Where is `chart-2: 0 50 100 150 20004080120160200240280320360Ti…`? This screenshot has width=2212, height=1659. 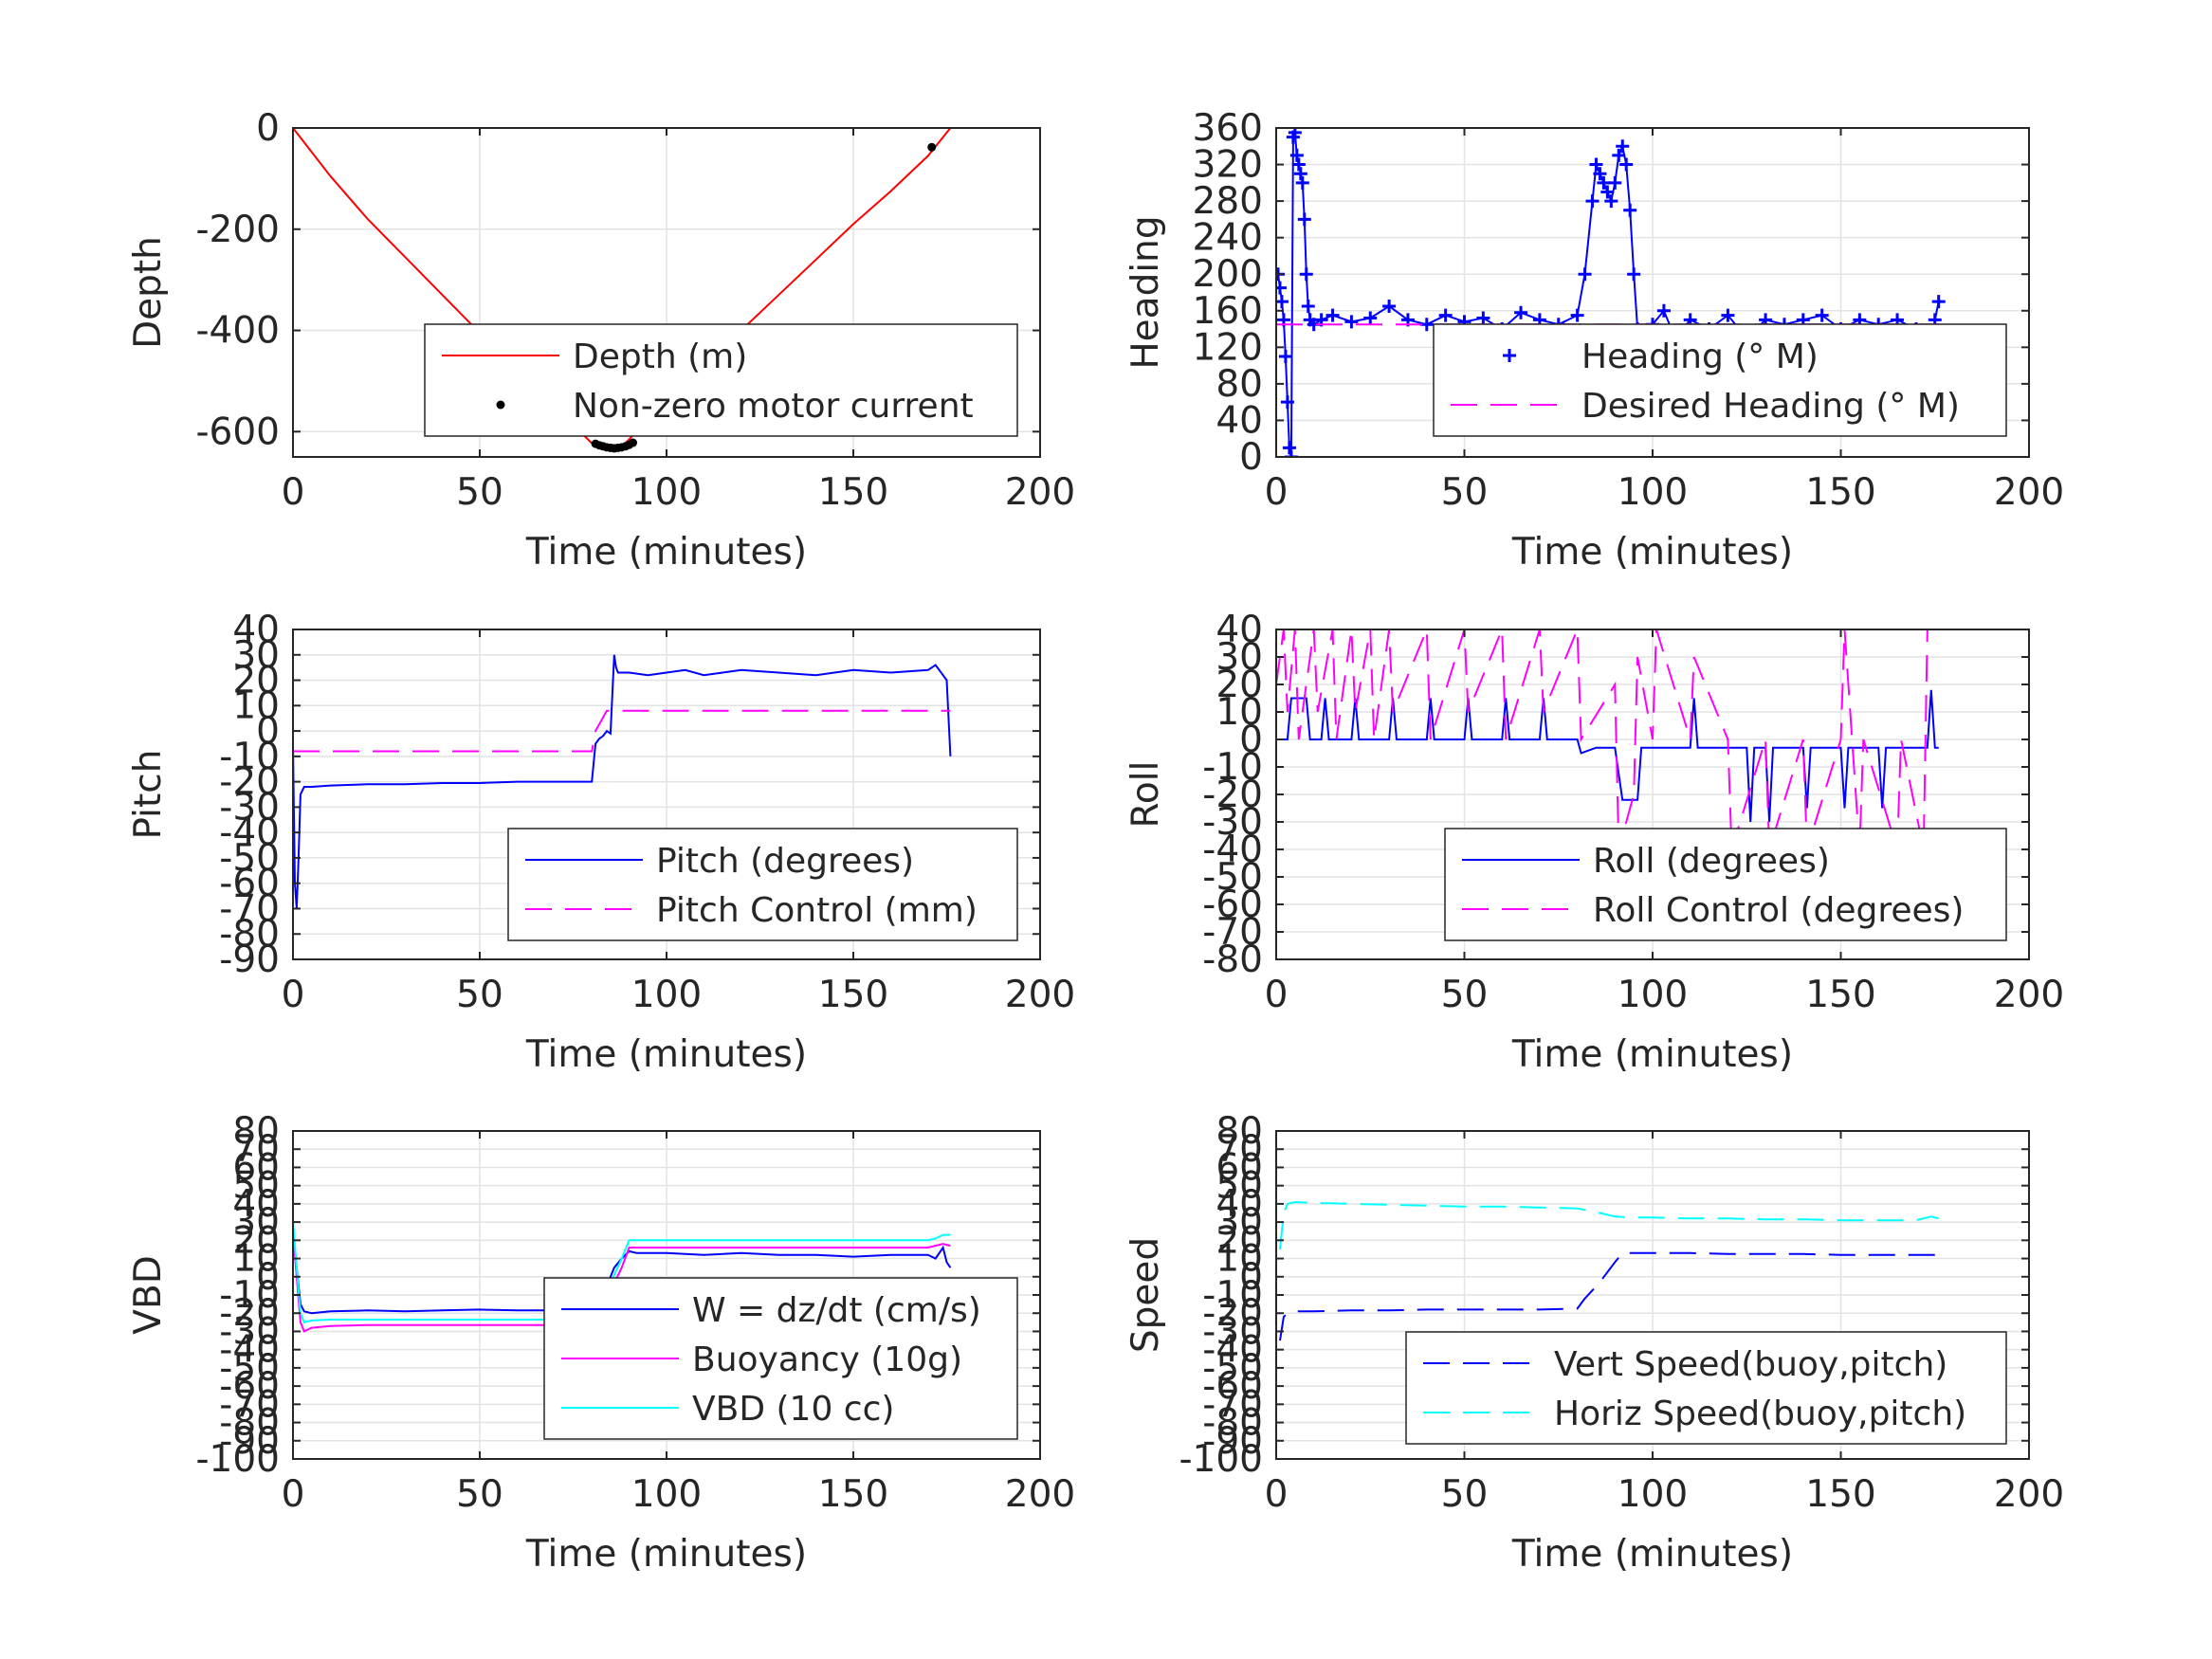
chart-2: 0 50 100 150 20004080120160200240280320360Ti… is located at coordinates (1594, 340).